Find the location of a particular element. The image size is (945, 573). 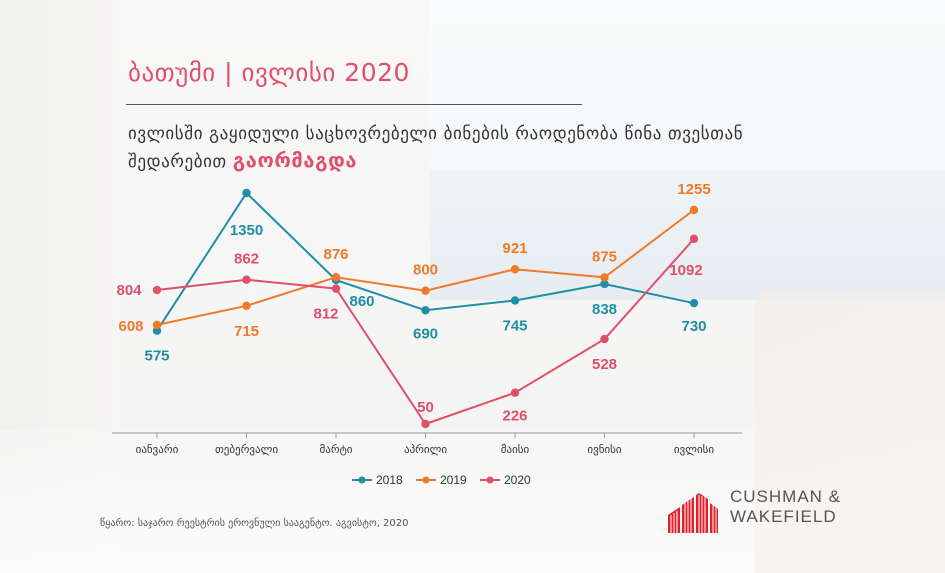

data-label-2019: 608 is located at coordinates (130, 326).